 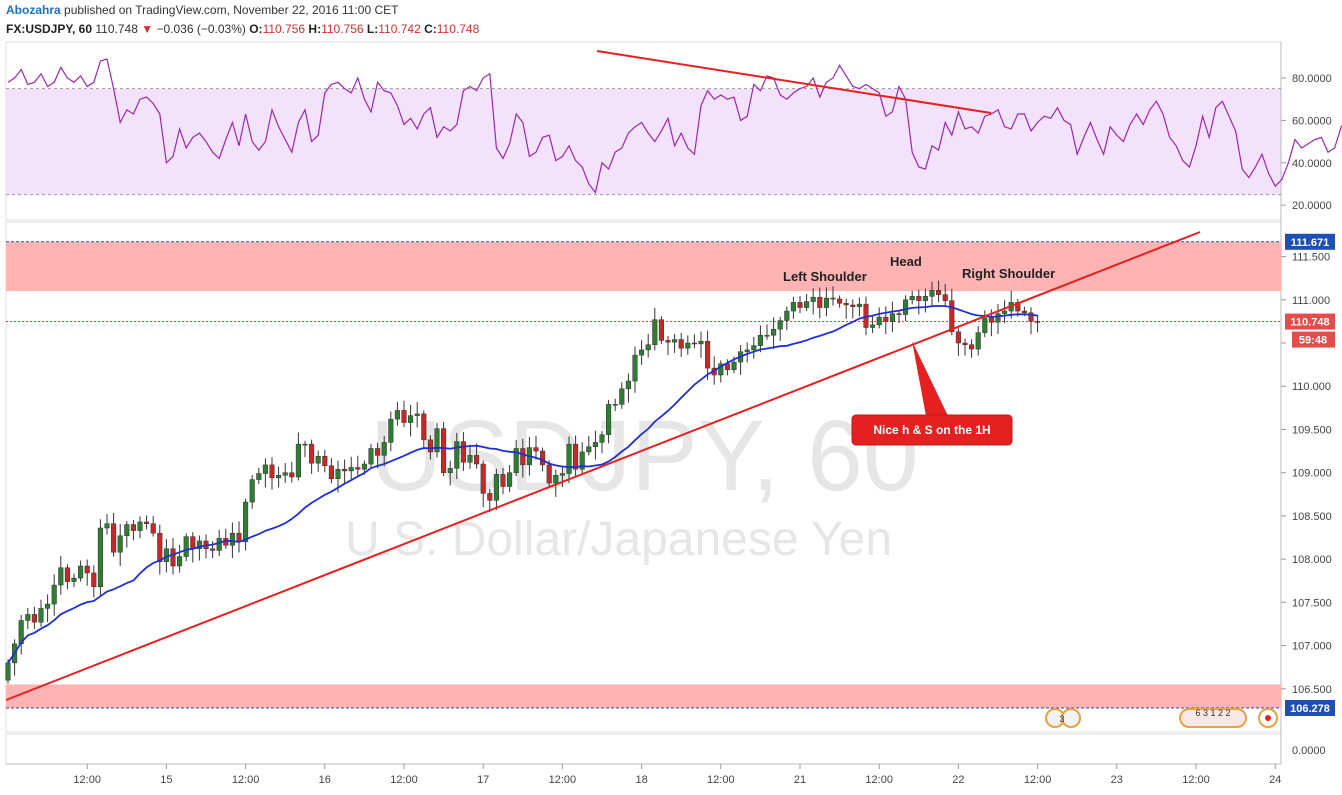 I want to click on flag-us-jp-icon: 3, so click(x=1063, y=718).